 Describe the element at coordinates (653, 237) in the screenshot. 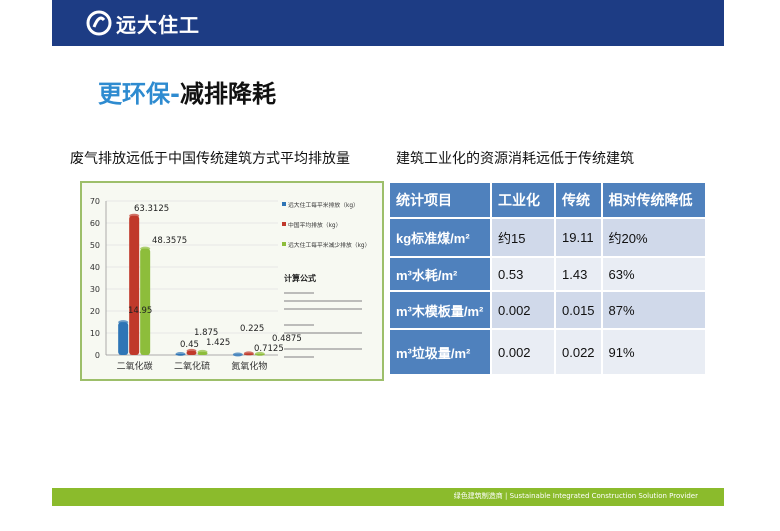

I see `table-cell: 约20%` at that location.